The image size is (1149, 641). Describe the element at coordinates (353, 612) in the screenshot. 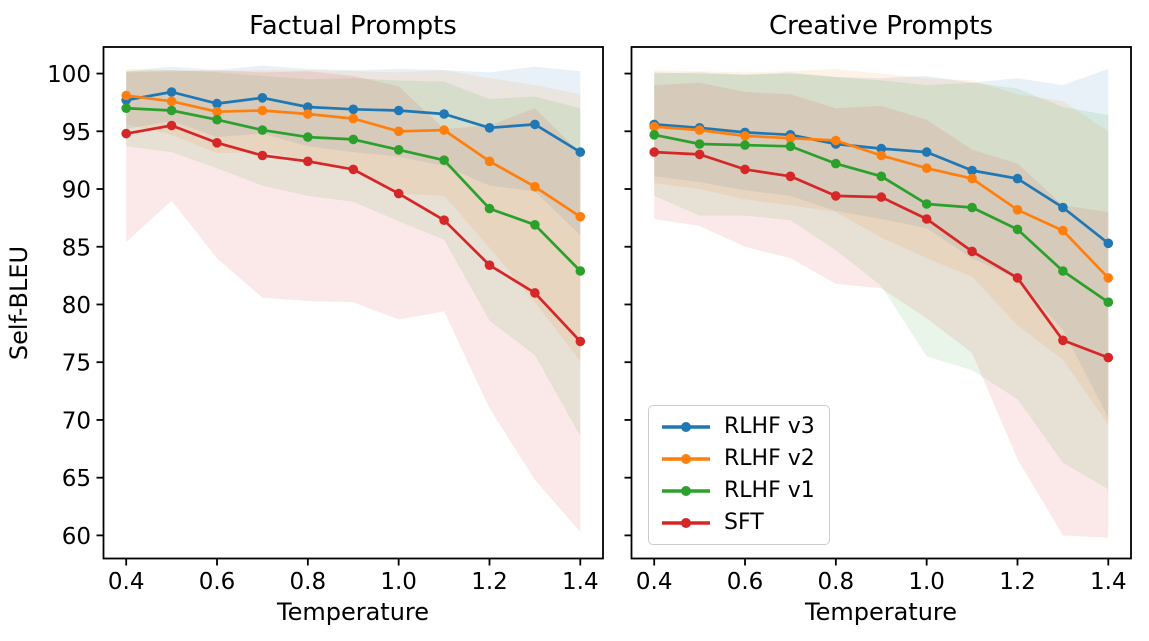

I see `left-xaxis-label: Temperature` at that location.